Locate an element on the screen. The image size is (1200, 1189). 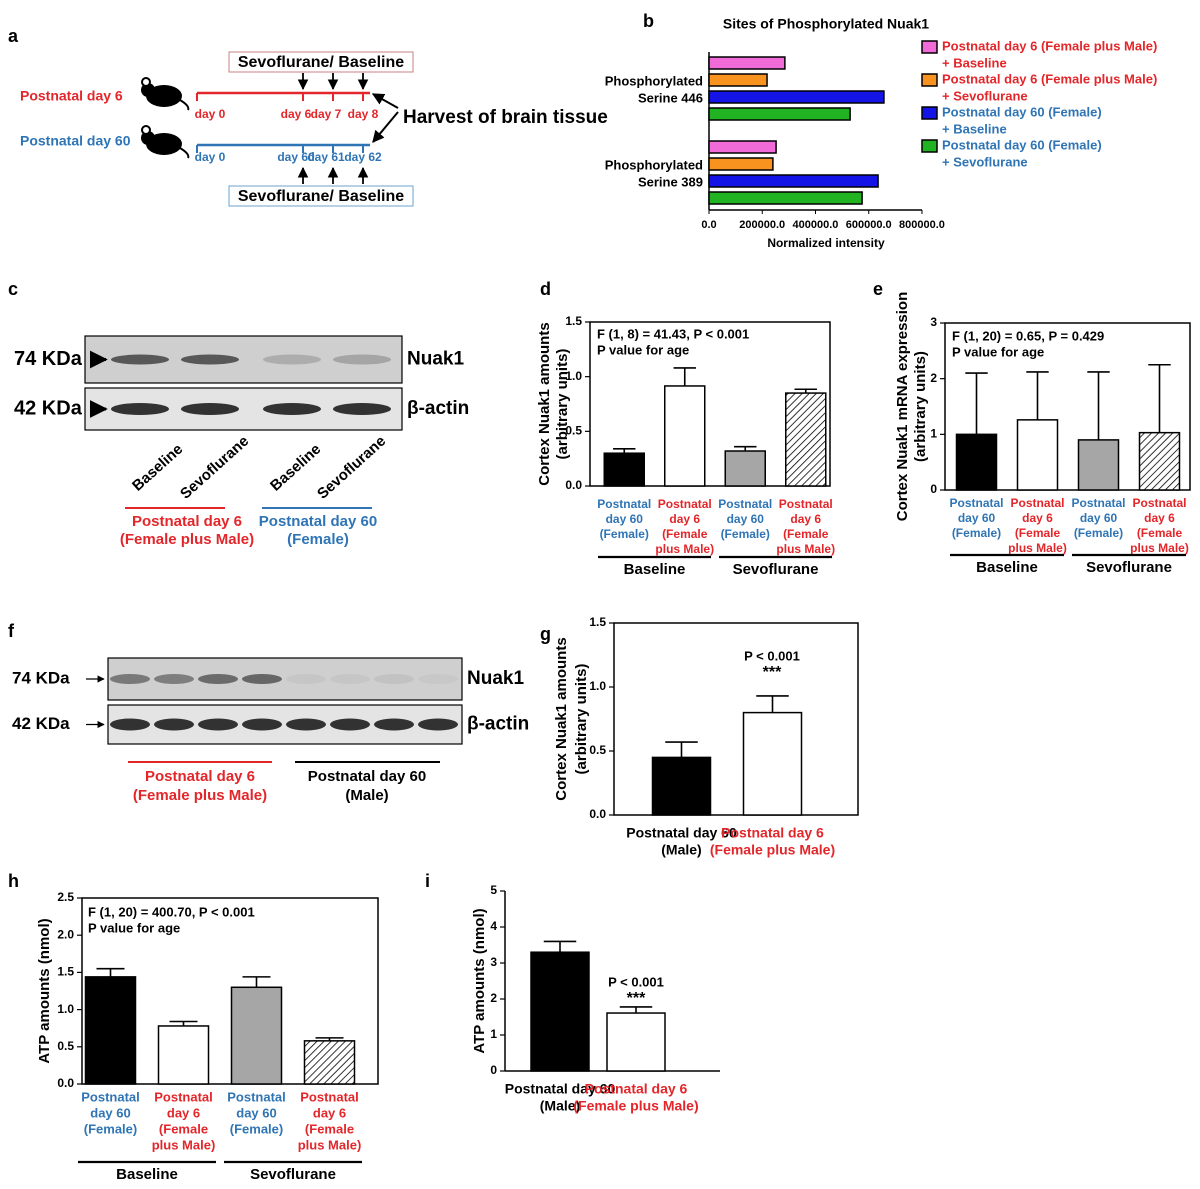
x-tick-label: (Female plus Male) is located at coordinates (772, 850).